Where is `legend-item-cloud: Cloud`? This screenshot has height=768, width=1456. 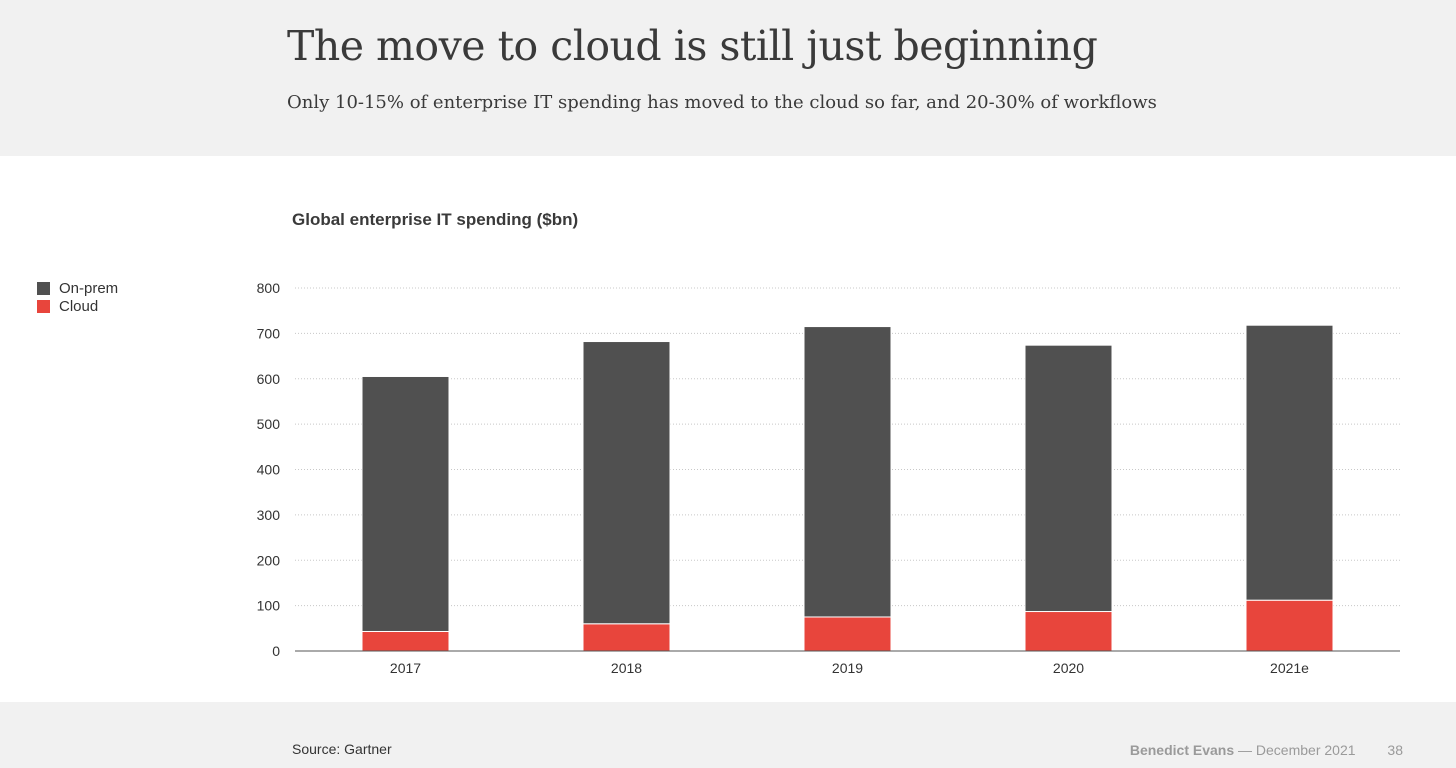
legend-item-cloud: Cloud is located at coordinates (77, 306).